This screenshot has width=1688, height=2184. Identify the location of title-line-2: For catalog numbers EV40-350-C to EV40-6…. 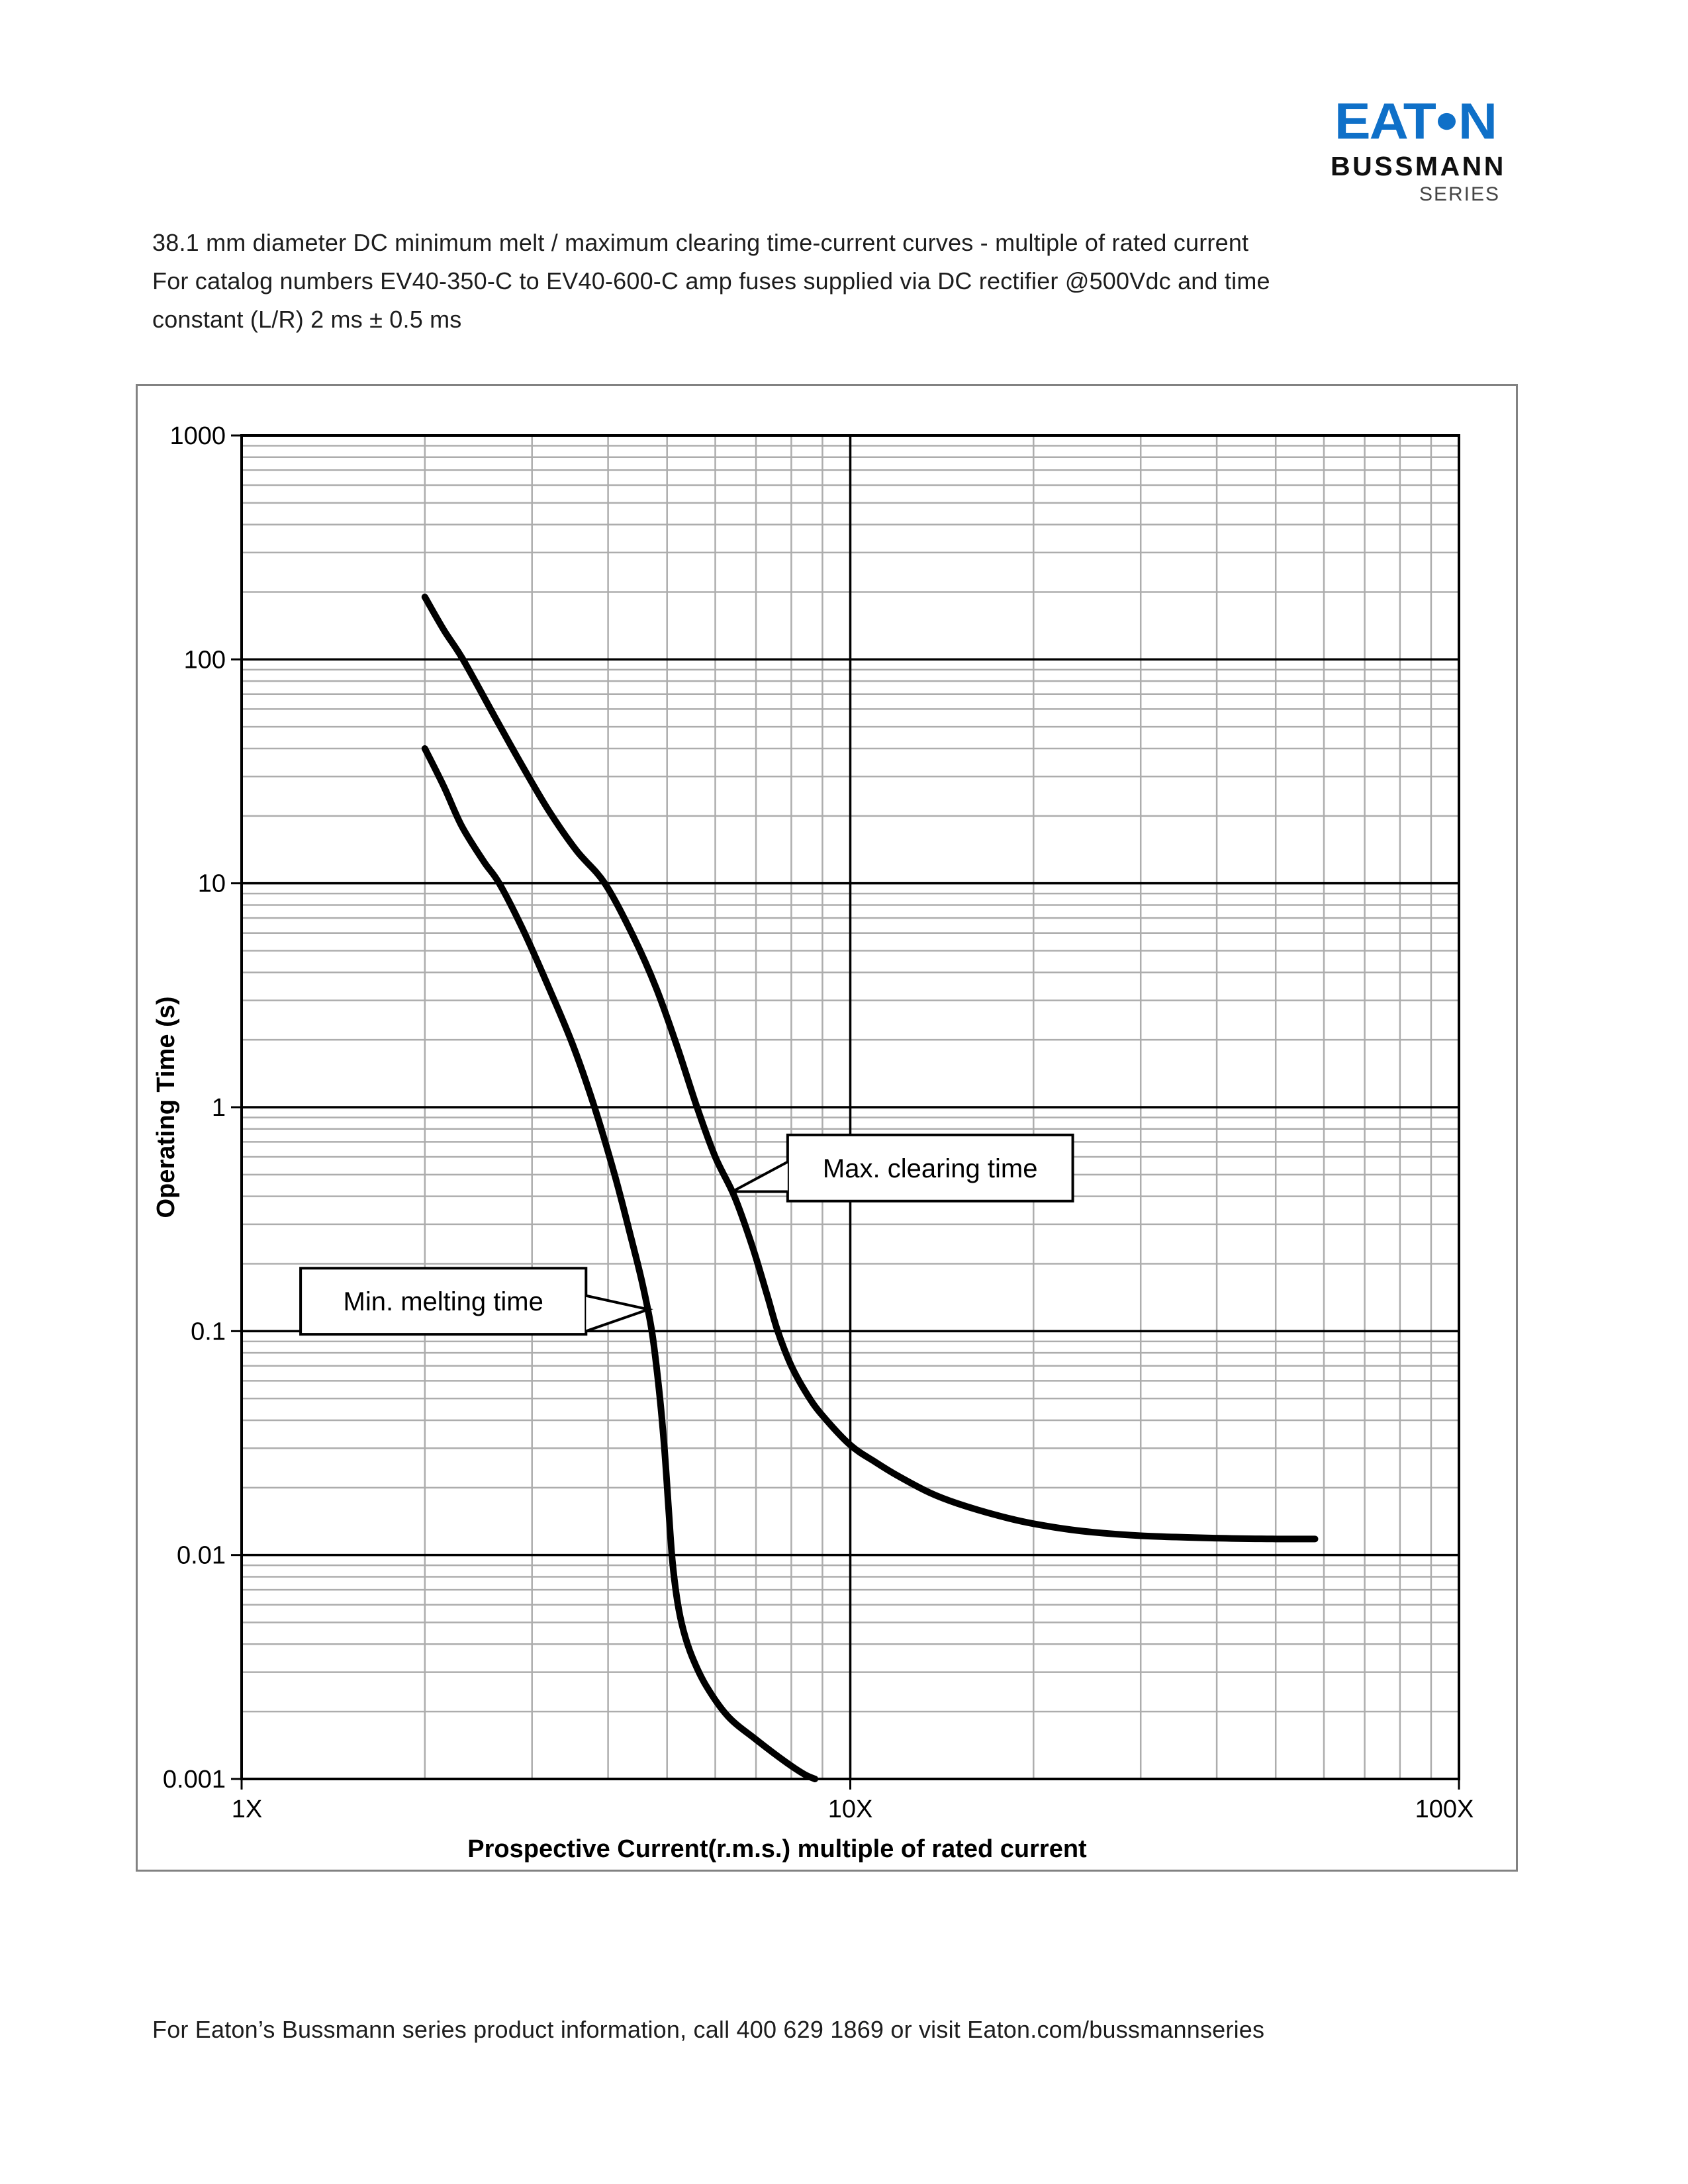
(711, 281).